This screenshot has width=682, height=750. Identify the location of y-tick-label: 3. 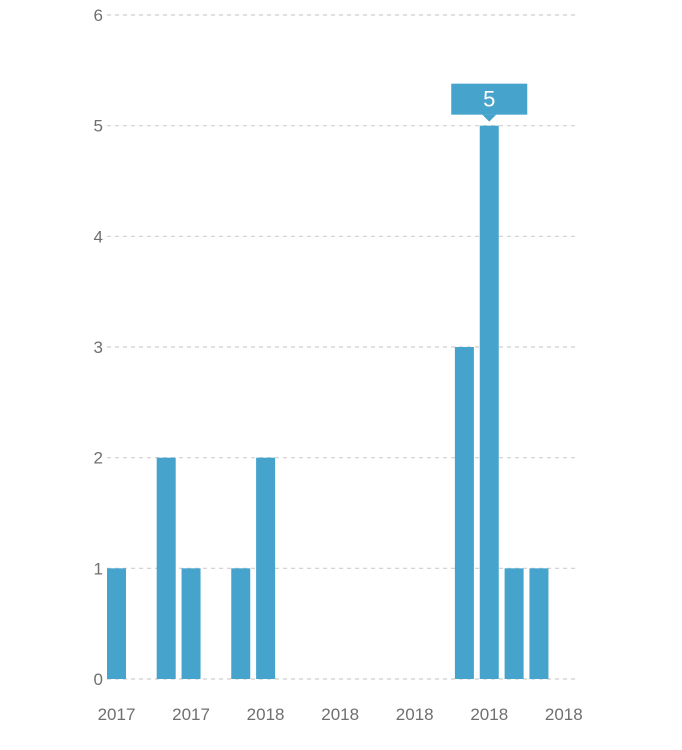
(98, 347).